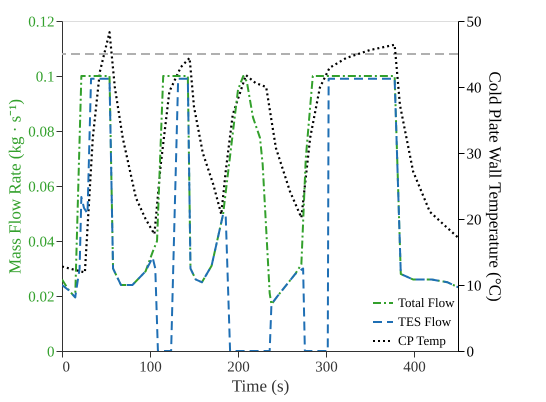 Image resolution: width=546 pixels, height=402 pixels. I want to click on y-tick-label: 0.1, so click(45, 78).